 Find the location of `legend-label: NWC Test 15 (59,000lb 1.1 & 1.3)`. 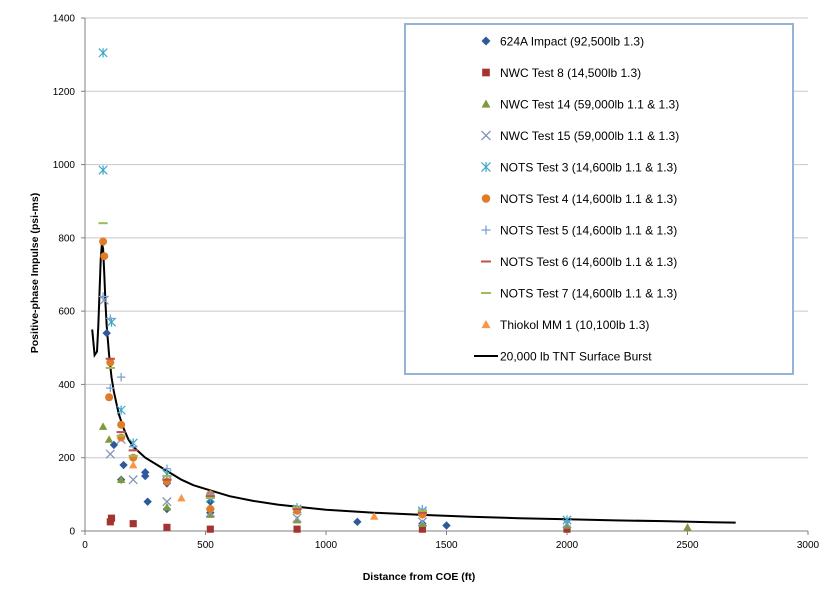

legend-label: NWC Test 15 (59,000lb 1.1 & 1.3) is located at coordinates (589, 136).